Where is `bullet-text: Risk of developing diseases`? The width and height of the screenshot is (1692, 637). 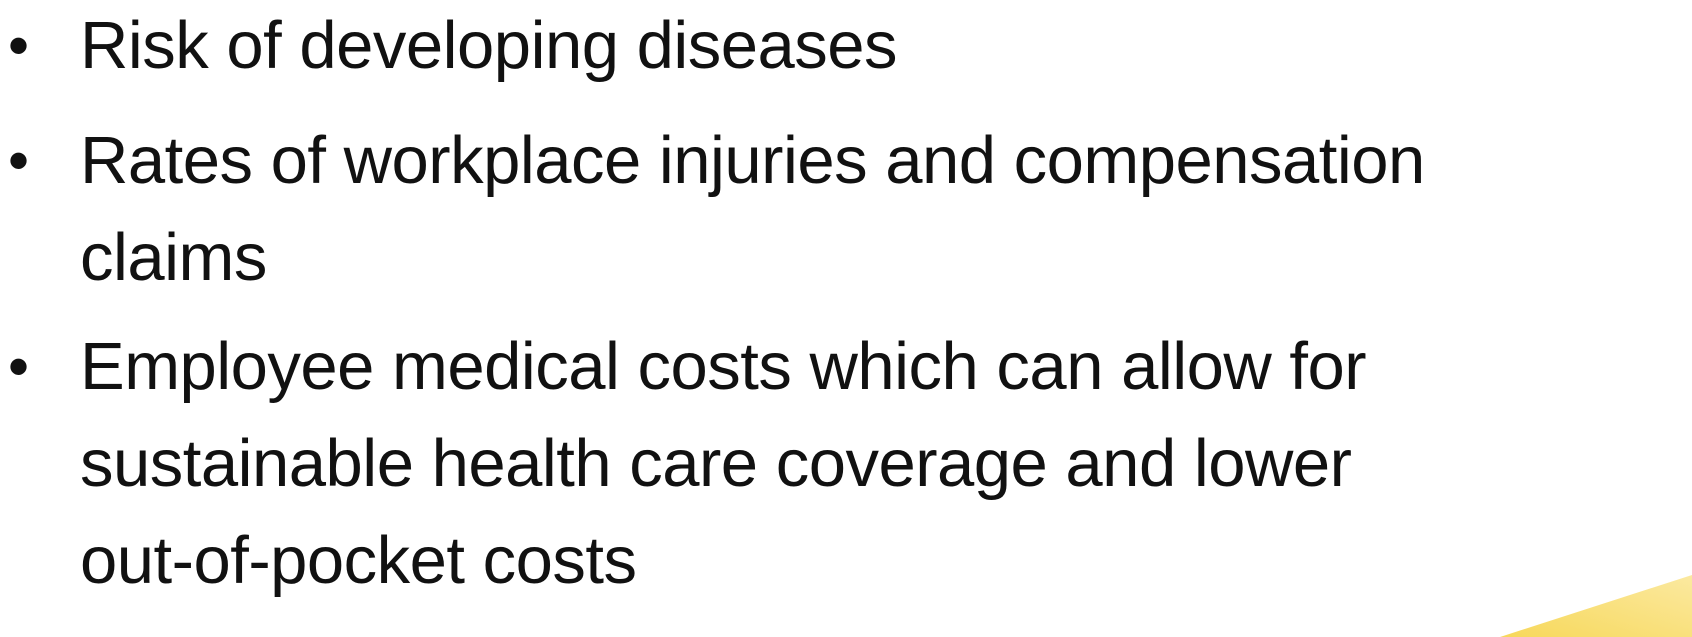
bullet-text: Risk of developing diseases is located at coordinates (489, 45).